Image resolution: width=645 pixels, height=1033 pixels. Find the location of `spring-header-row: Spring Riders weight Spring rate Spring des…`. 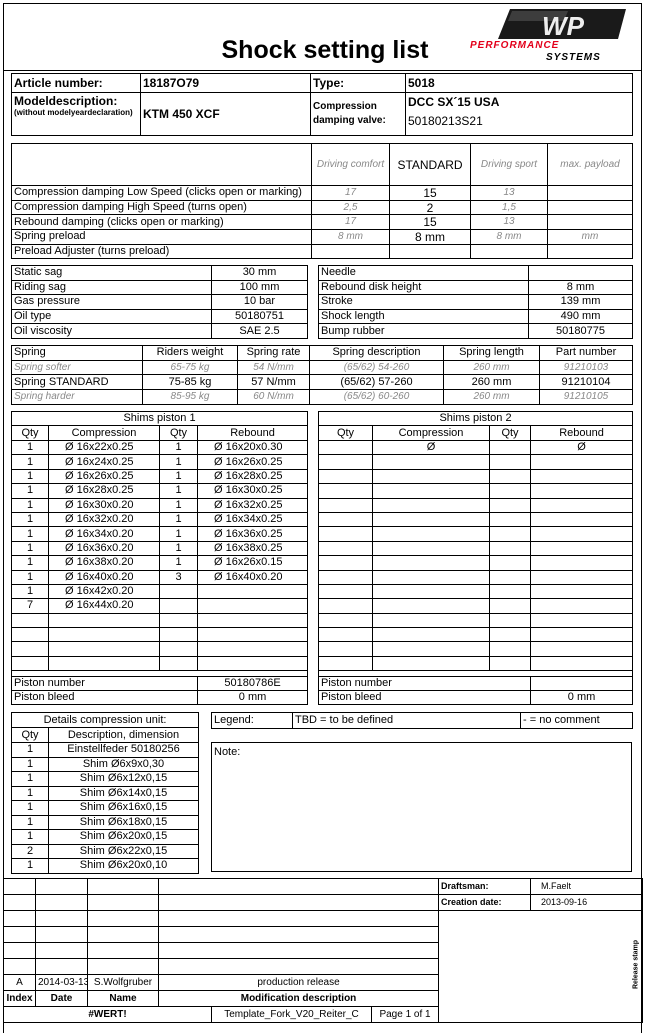

spring-header-row: Spring Riders weight Spring rate Spring des… is located at coordinates (322, 353).